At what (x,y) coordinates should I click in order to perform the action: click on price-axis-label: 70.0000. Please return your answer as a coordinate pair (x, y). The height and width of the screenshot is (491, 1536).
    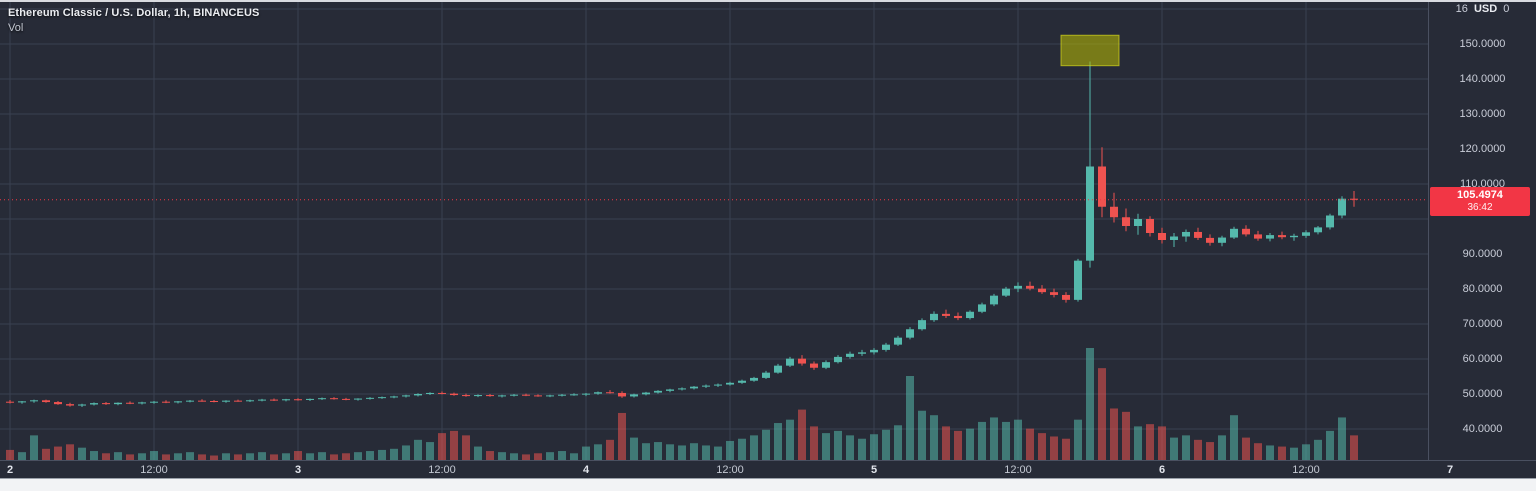
    Looking at the image, I should click on (1482, 324).